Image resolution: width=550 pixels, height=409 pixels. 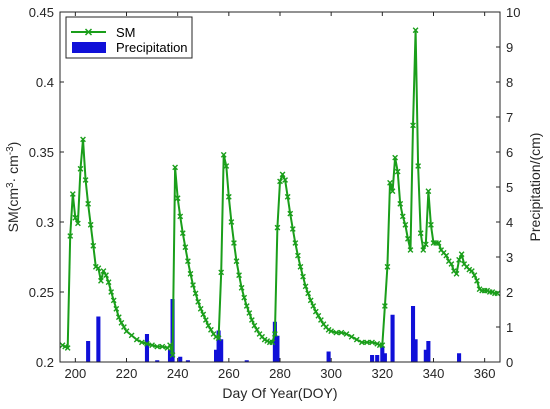 What do you see at coordinates (13, 144) in the screenshot?
I see `y-left-label-part-c: )` at bounding box center [13, 144].